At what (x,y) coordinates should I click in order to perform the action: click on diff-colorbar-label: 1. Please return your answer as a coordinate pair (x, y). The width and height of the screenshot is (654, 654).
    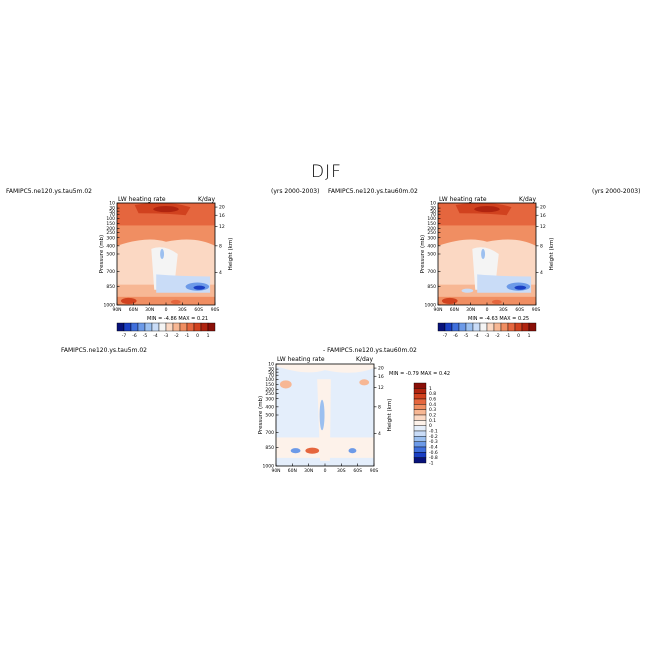
    Looking at the image, I should click on (430, 389).